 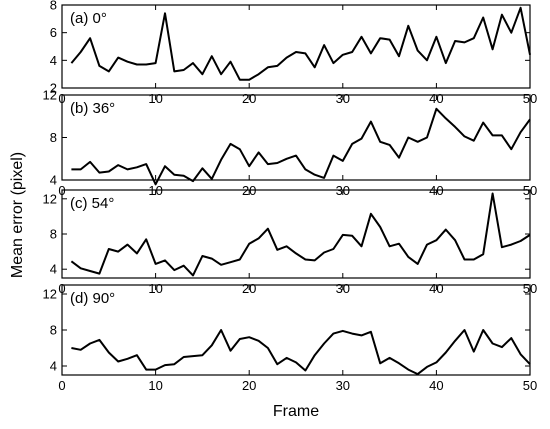 I want to click on y-tick-label: 2, so click(x=53, y=88).